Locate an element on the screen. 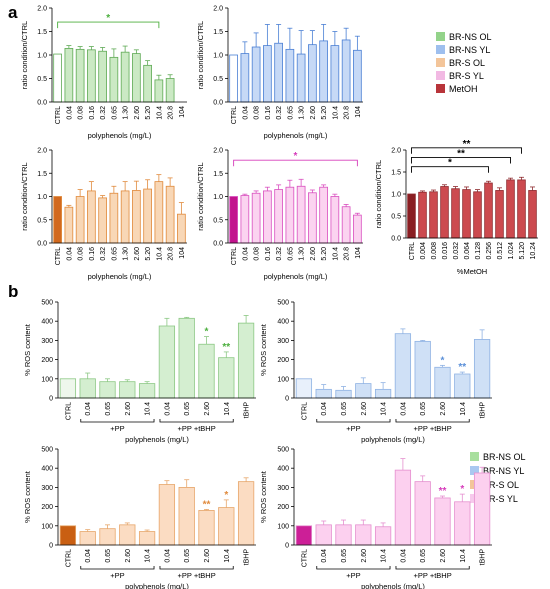  x-tick-label: 0.128 is located at coordinates (478, 251).